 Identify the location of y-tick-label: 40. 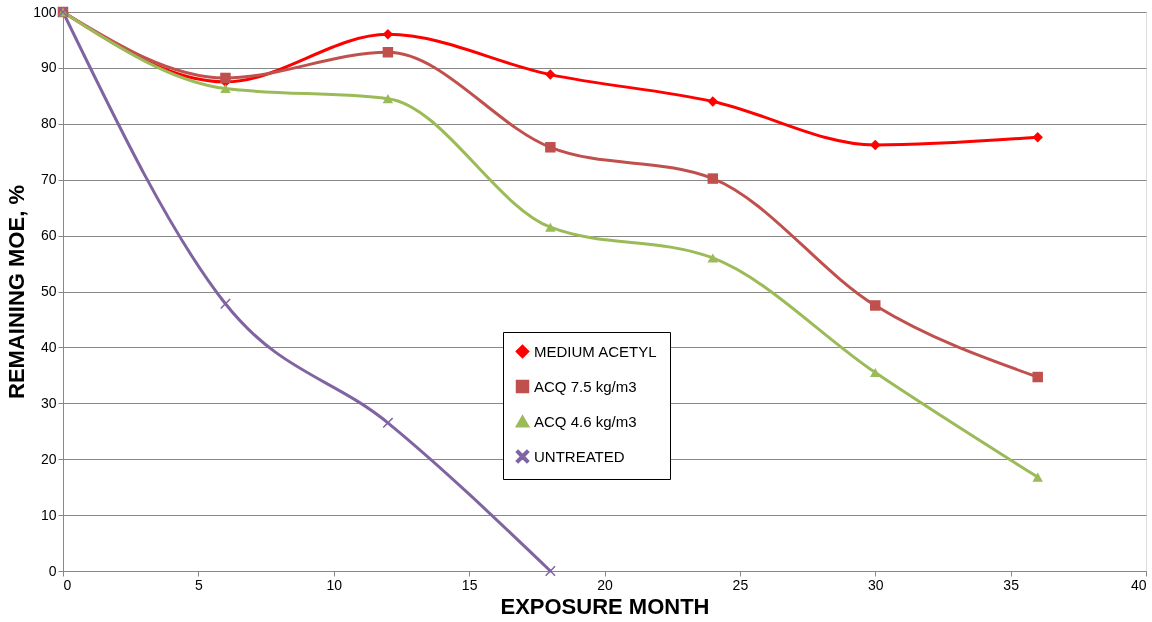
(48, 346).